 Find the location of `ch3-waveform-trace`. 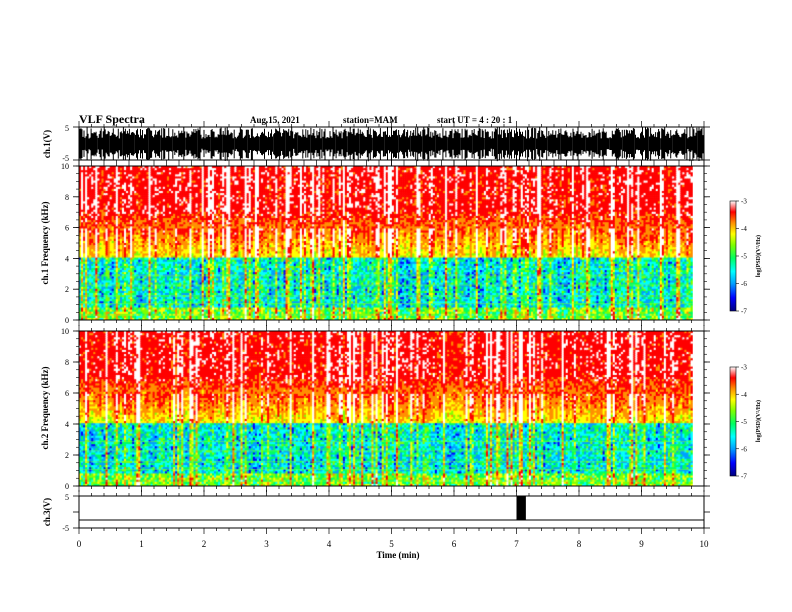

ch3-waveform-trace is located at coordinates (391, 512).